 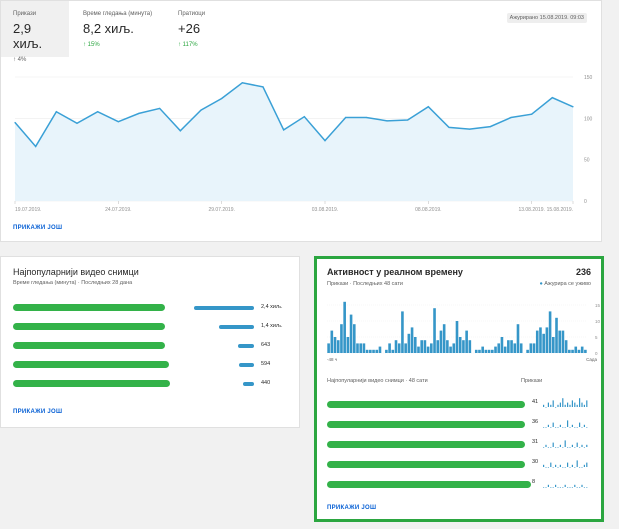 I want to click on series-line, so click(x=294, y=114).